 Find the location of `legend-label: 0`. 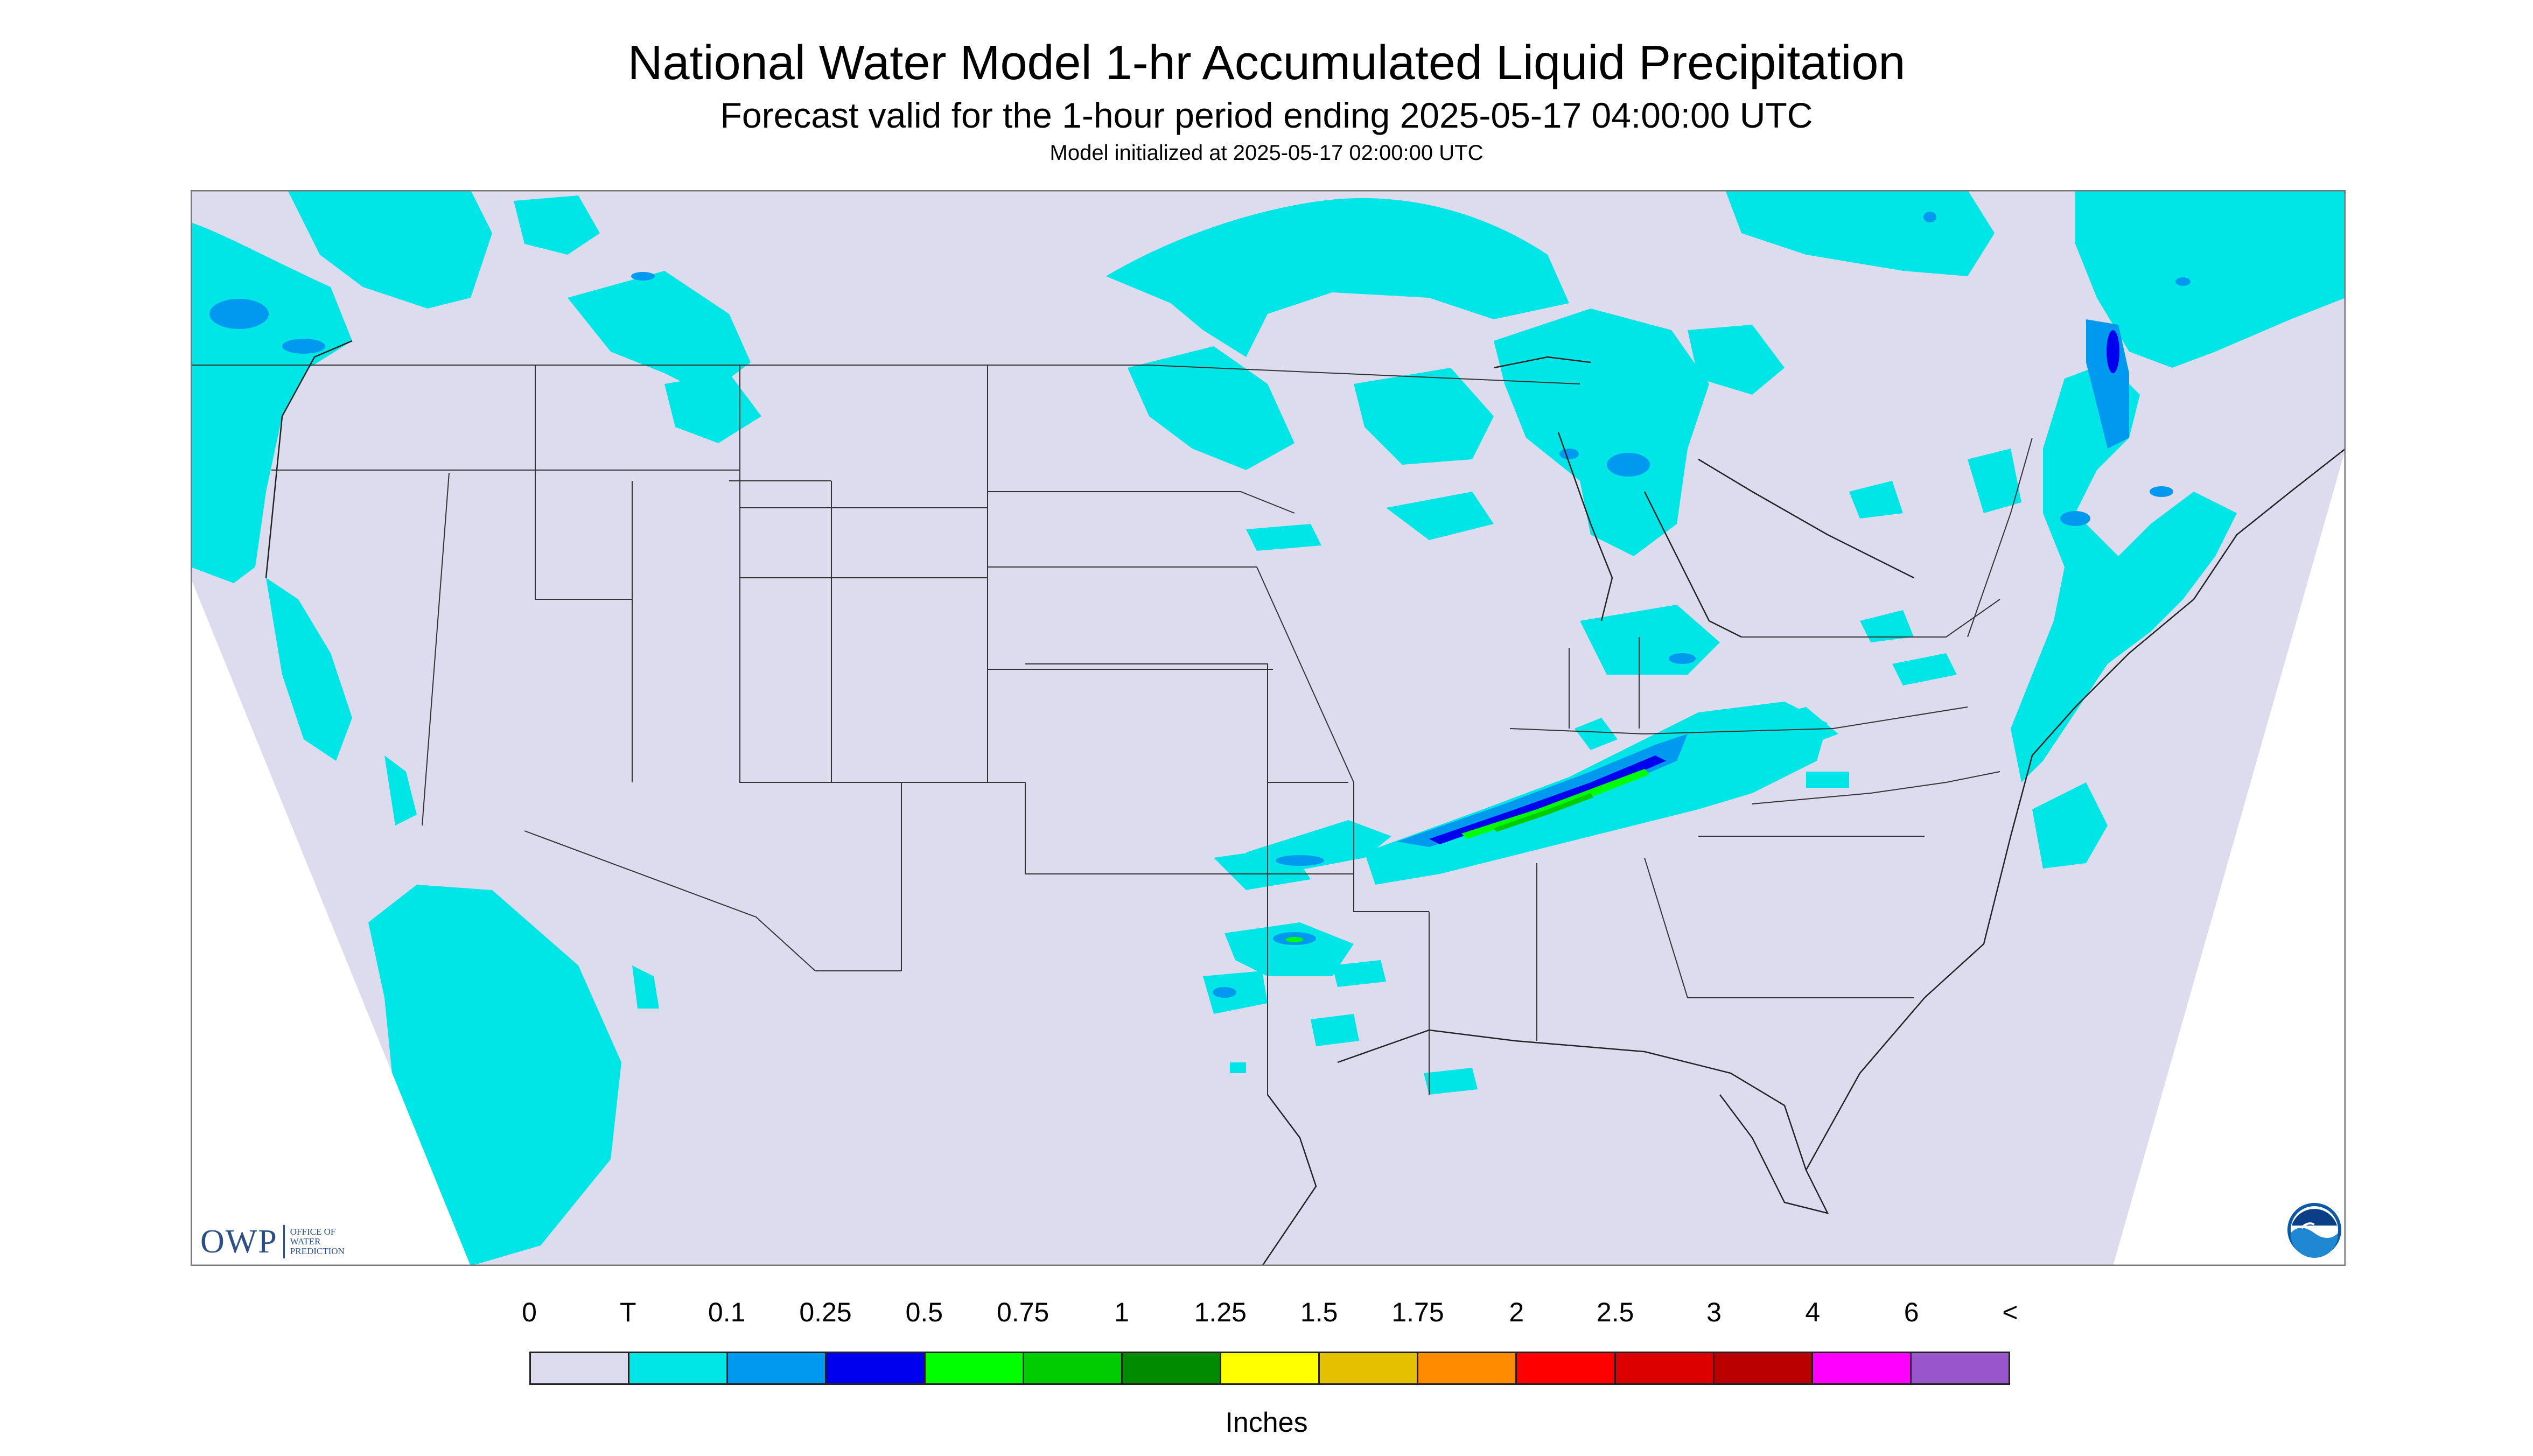

legend-label: 0 is located at coordinates (529, 1312).